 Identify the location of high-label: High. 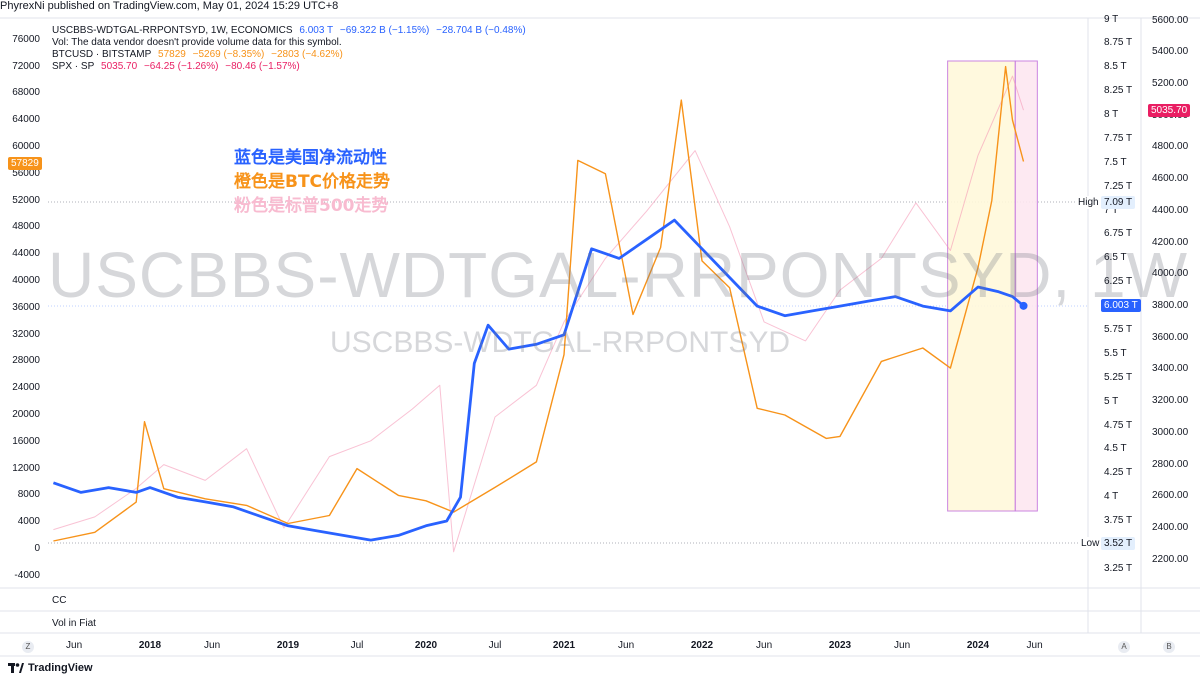
(1088, 202).